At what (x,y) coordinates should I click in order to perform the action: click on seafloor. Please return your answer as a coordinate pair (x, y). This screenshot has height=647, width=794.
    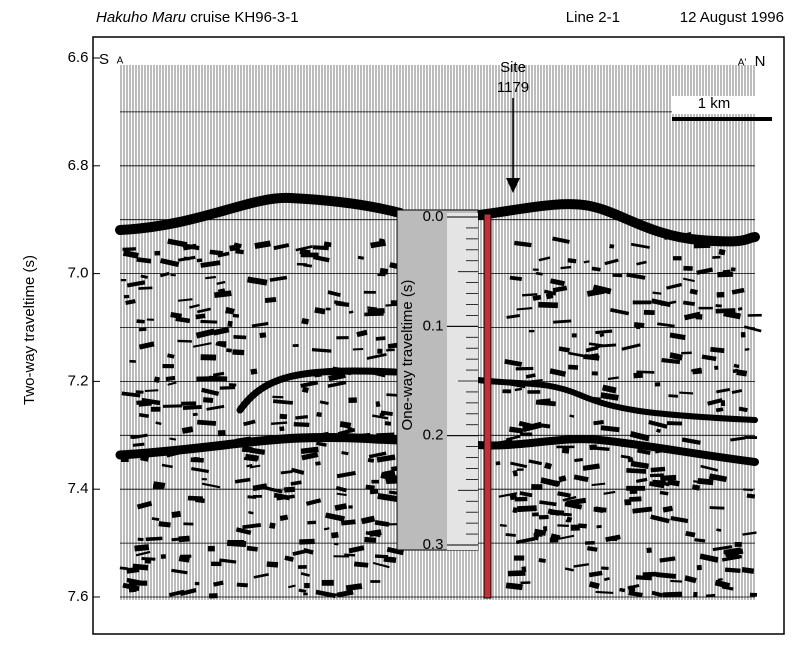
    Looking at the image, I should click on (260, 213).